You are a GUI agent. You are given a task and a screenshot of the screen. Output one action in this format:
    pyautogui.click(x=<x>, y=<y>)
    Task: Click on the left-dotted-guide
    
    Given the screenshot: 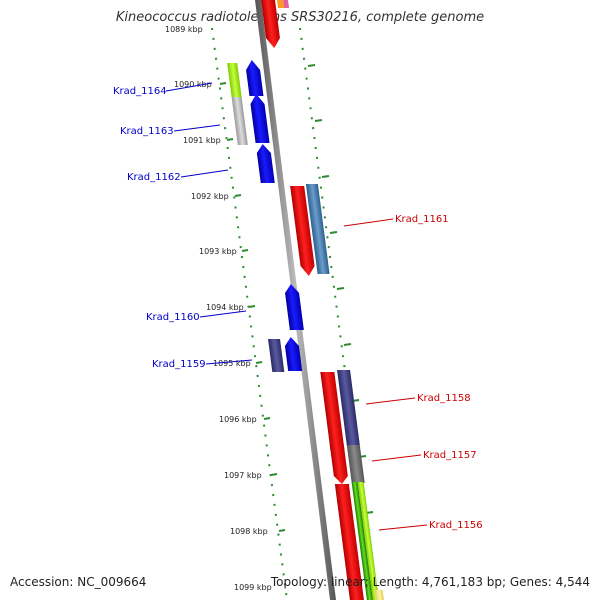 What is the action you would take?
    pyautogui.click(x=249, y=313)
    